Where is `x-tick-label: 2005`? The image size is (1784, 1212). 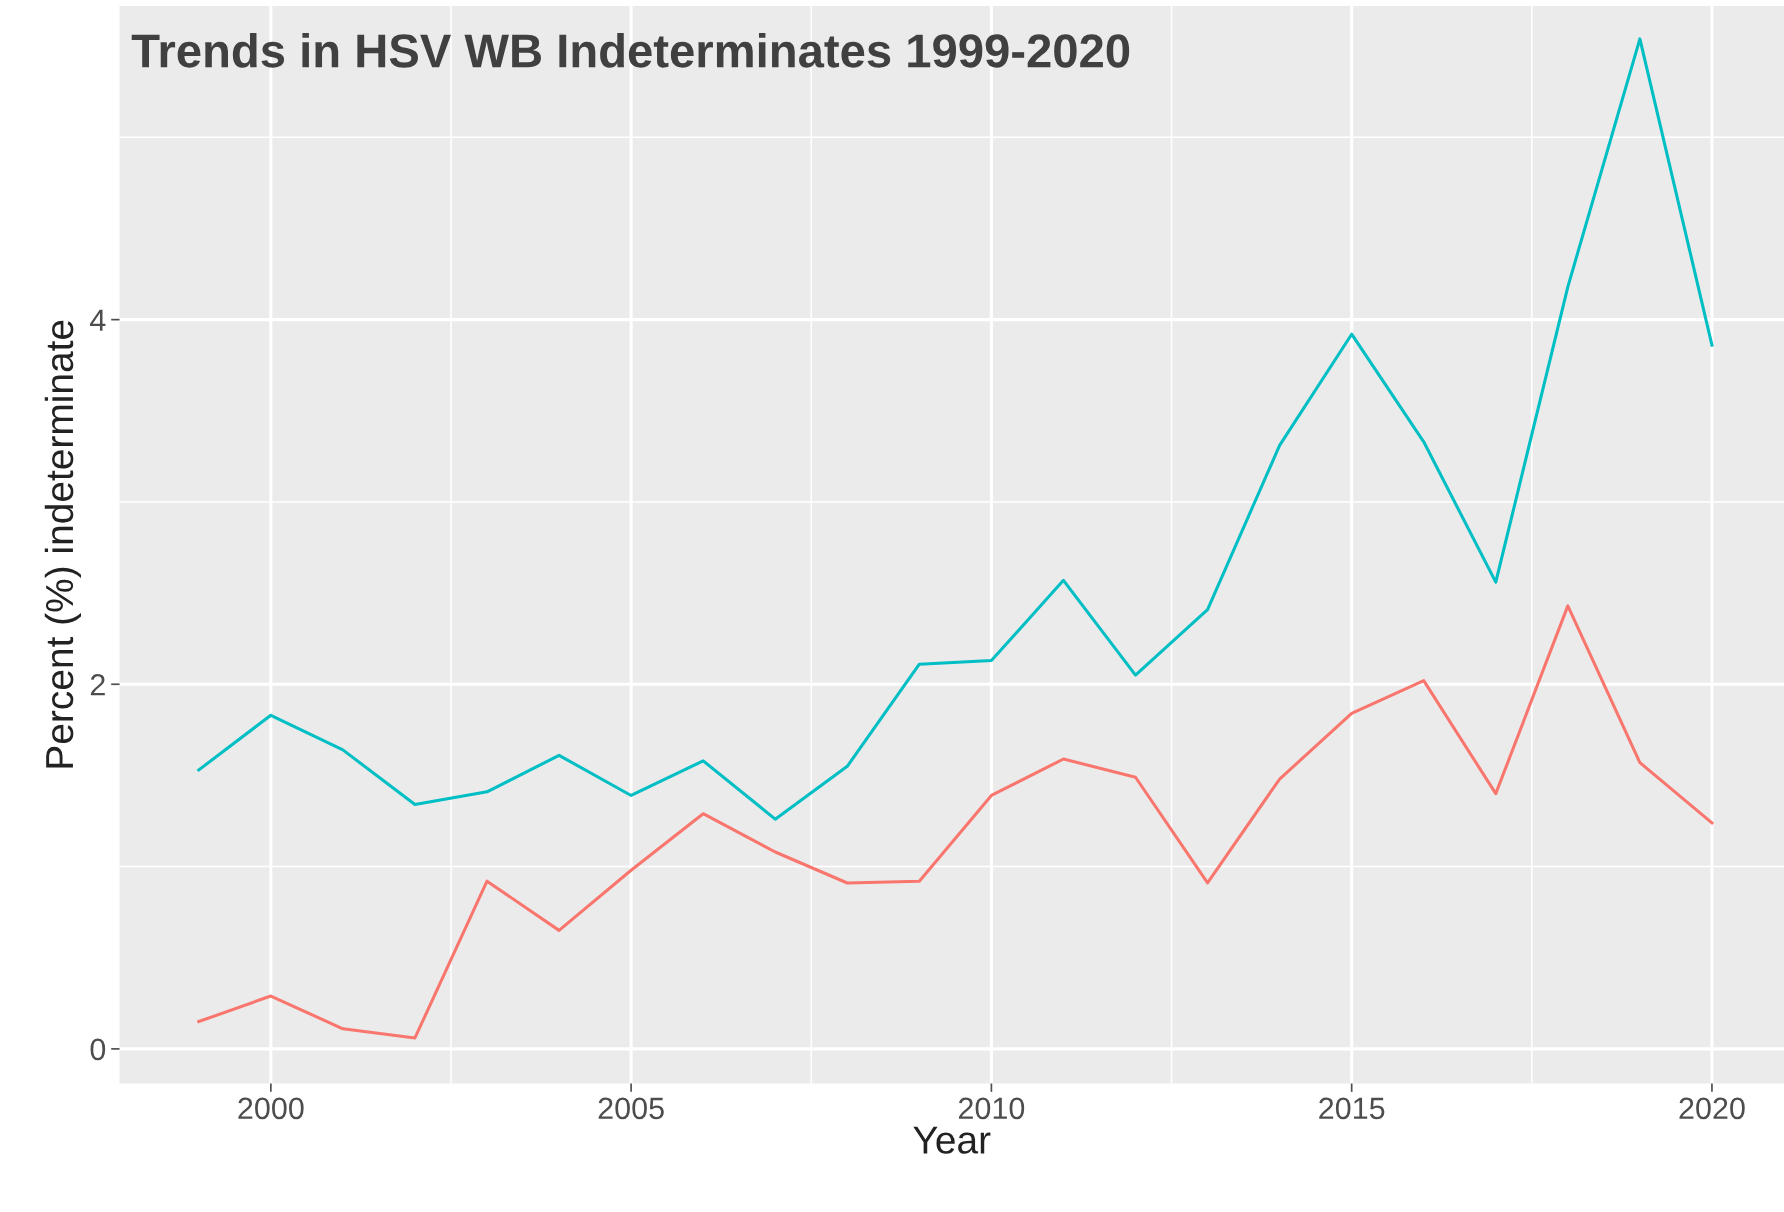 x-tick-label: 2005 is located at coordinates (631, 1108).